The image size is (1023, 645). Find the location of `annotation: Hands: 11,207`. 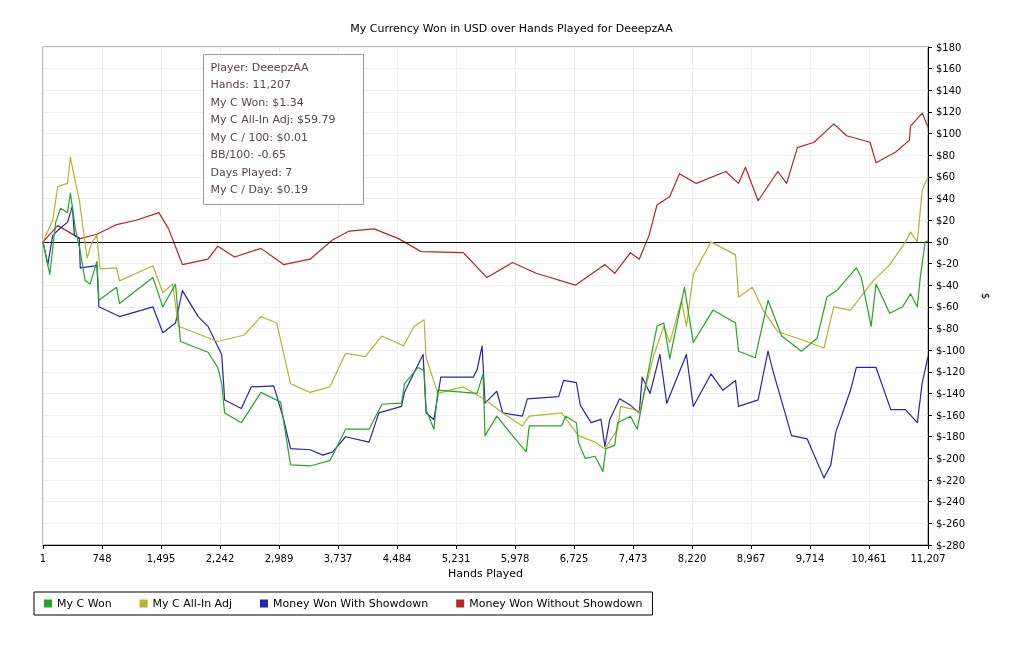

annotation: Hands: 11,207 is located at coordinates (250, 84).